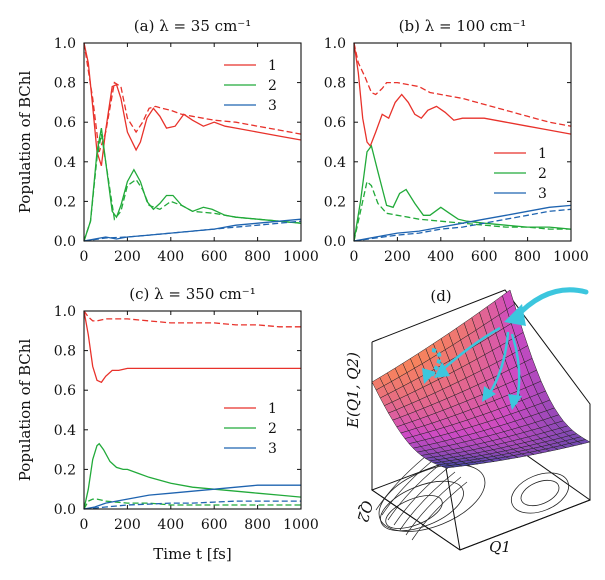  Describe the element at coordinates (448, 467) in the screenshot. I see `surface-cell` at that location.